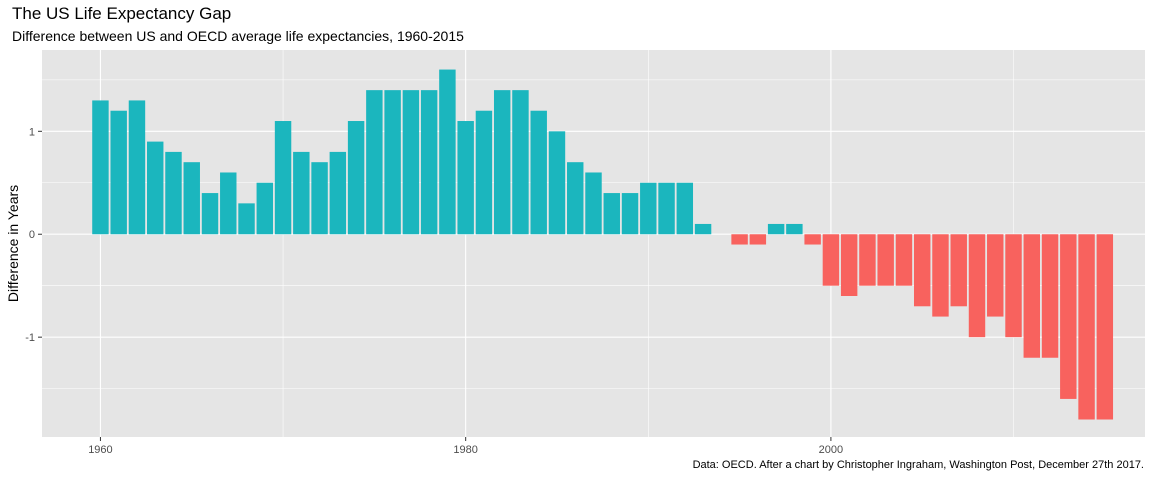 The image size is (1152, 480). I want to click on bar-2004, so click(904, 260).